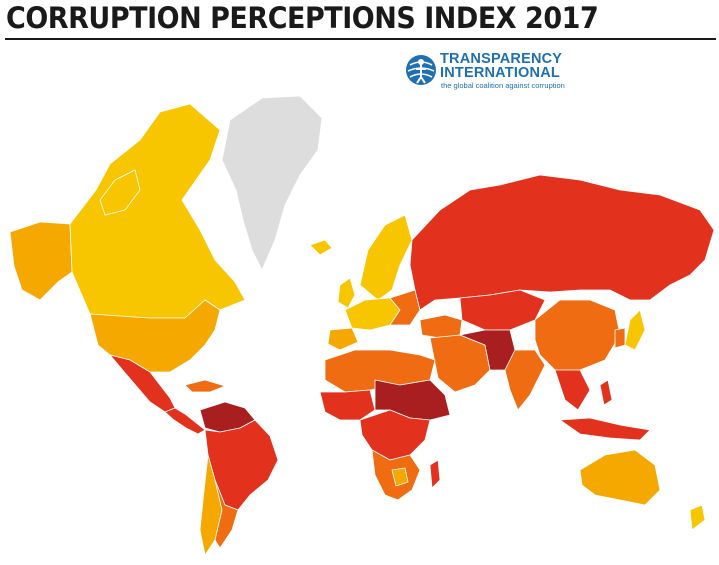 This screenshot has height=565, width=719. Describe the element at coordinates (501, 59) in the screenshot. I see `logo-text-line1: TRANSPARENCY` at that location.